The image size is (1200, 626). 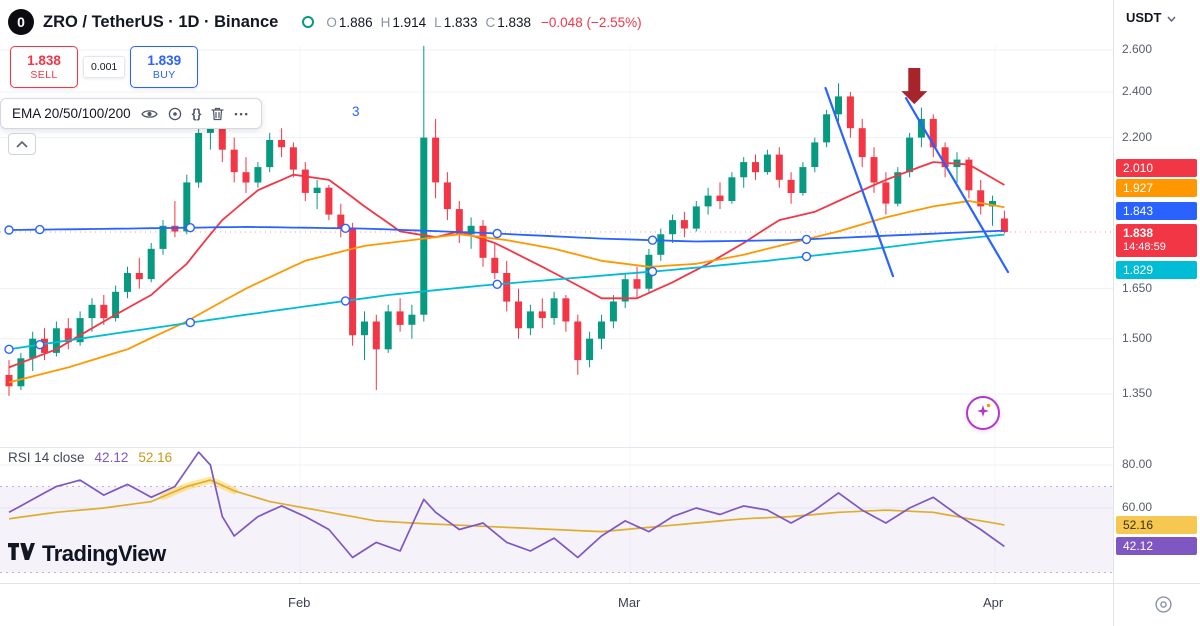 I want to click on sell-label: SELL, so click(x=44, y=75).